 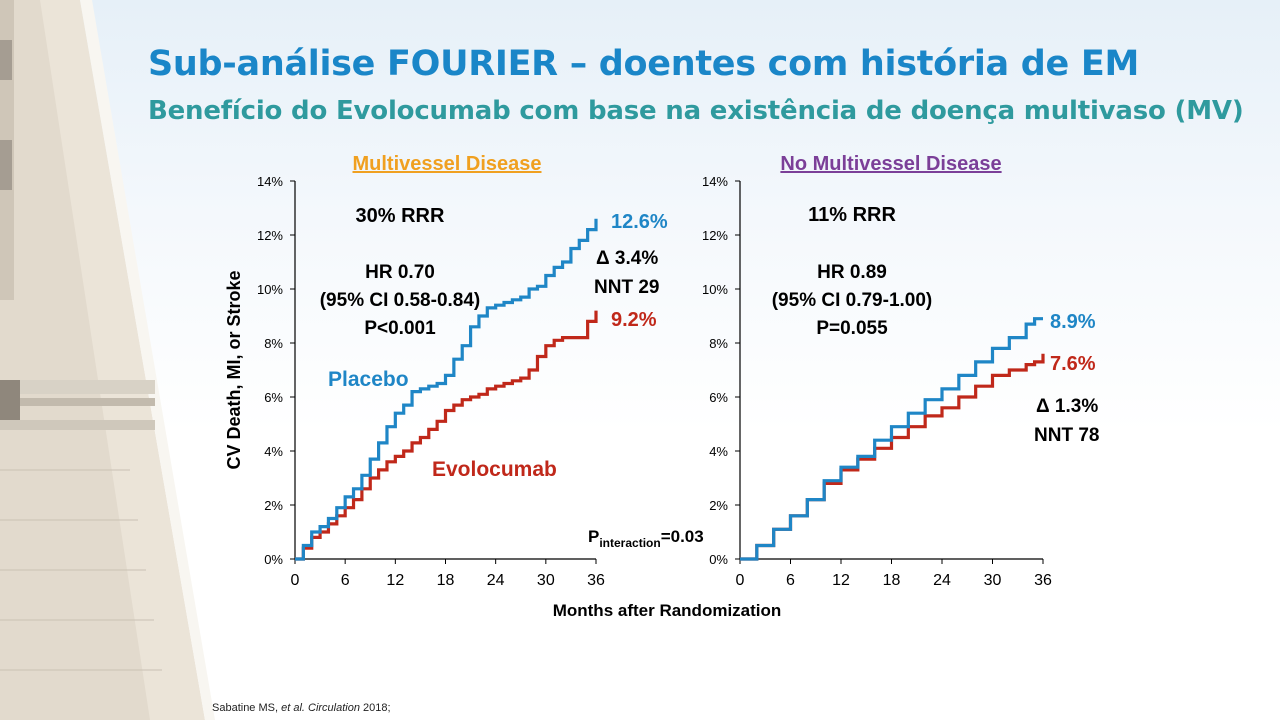 I want to click on y-tick-label-no-multivessel: 4%, so click(x=718, y=451).